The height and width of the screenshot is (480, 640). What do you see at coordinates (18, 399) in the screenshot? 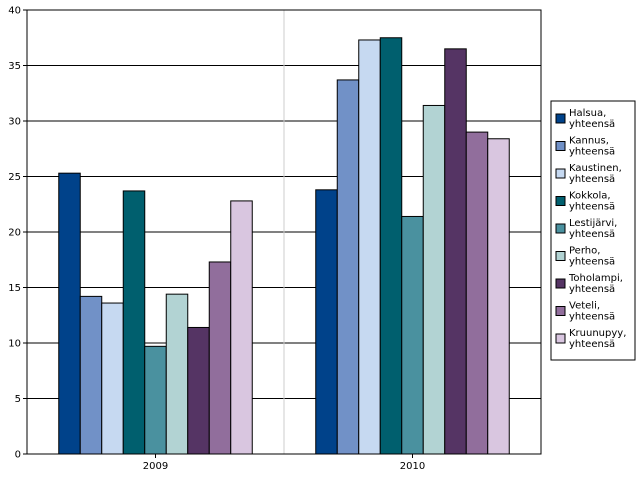
I see `y-tick-label: 5` at bounding box center [18, 399].